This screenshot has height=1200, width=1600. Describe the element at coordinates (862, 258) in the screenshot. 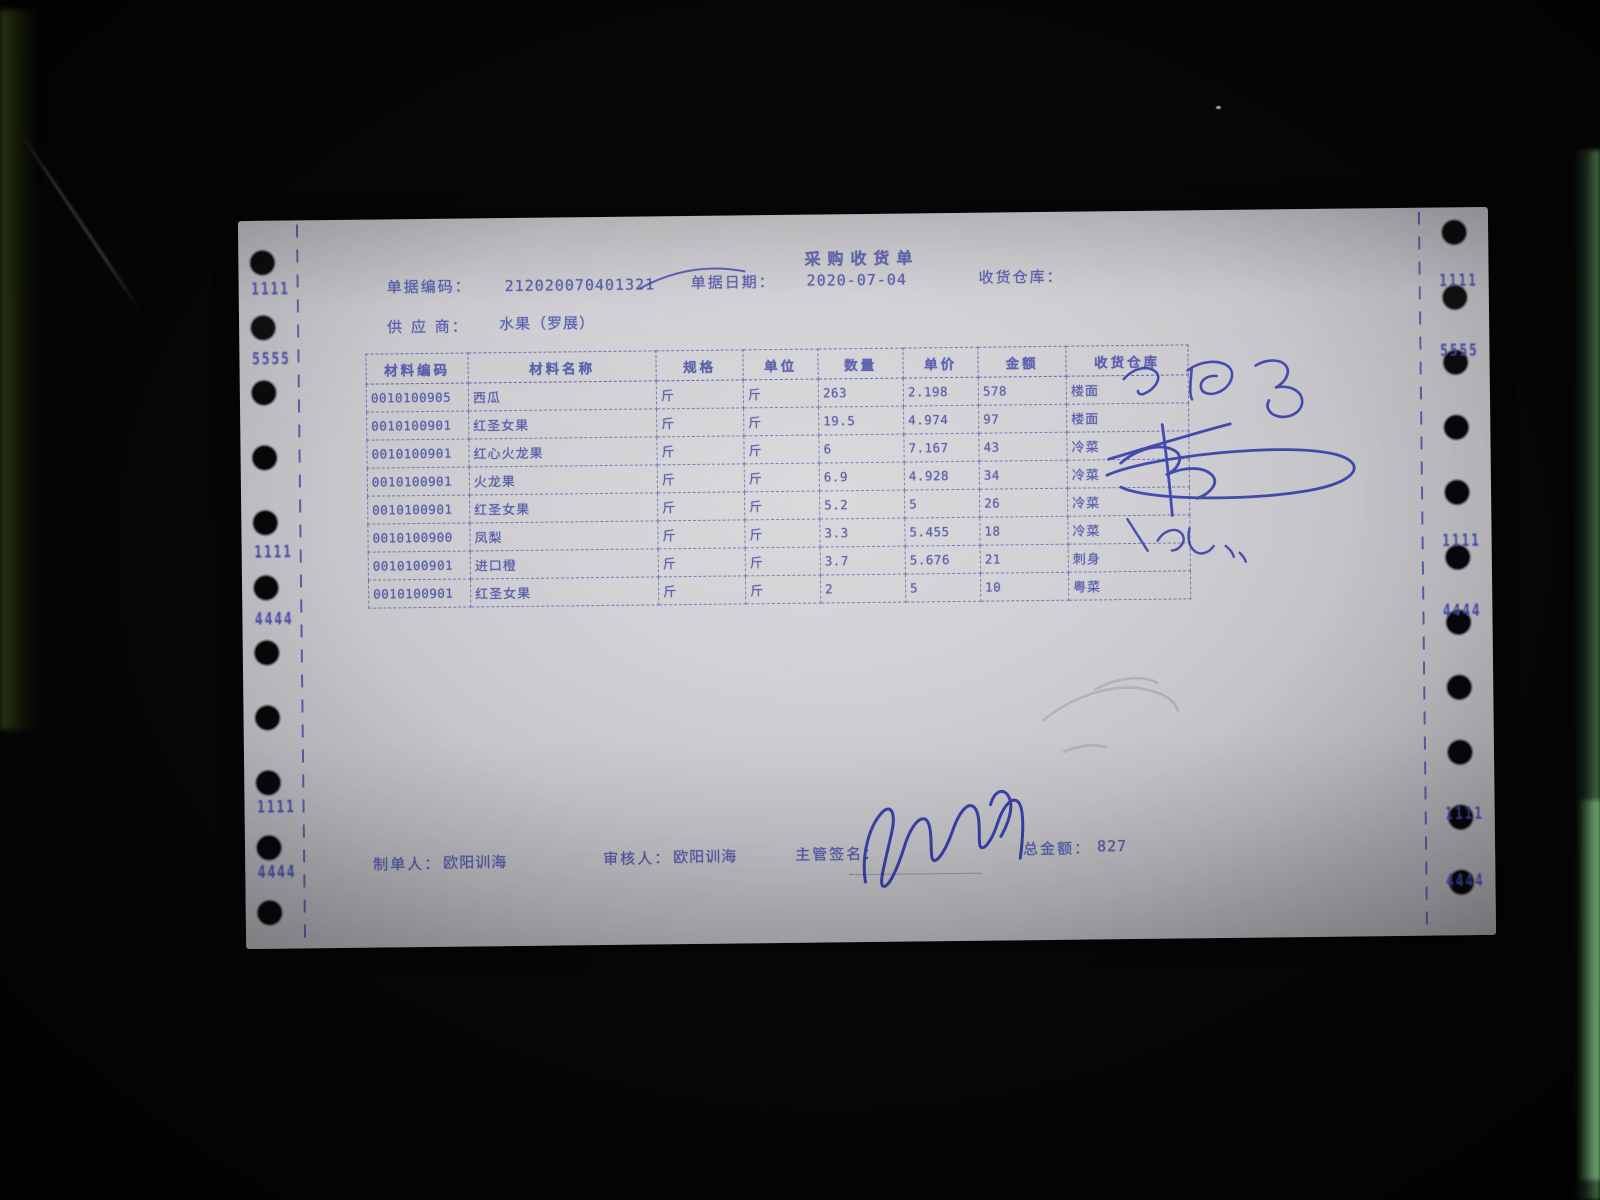

I see `receipt-title: 采购收货单` at that location.